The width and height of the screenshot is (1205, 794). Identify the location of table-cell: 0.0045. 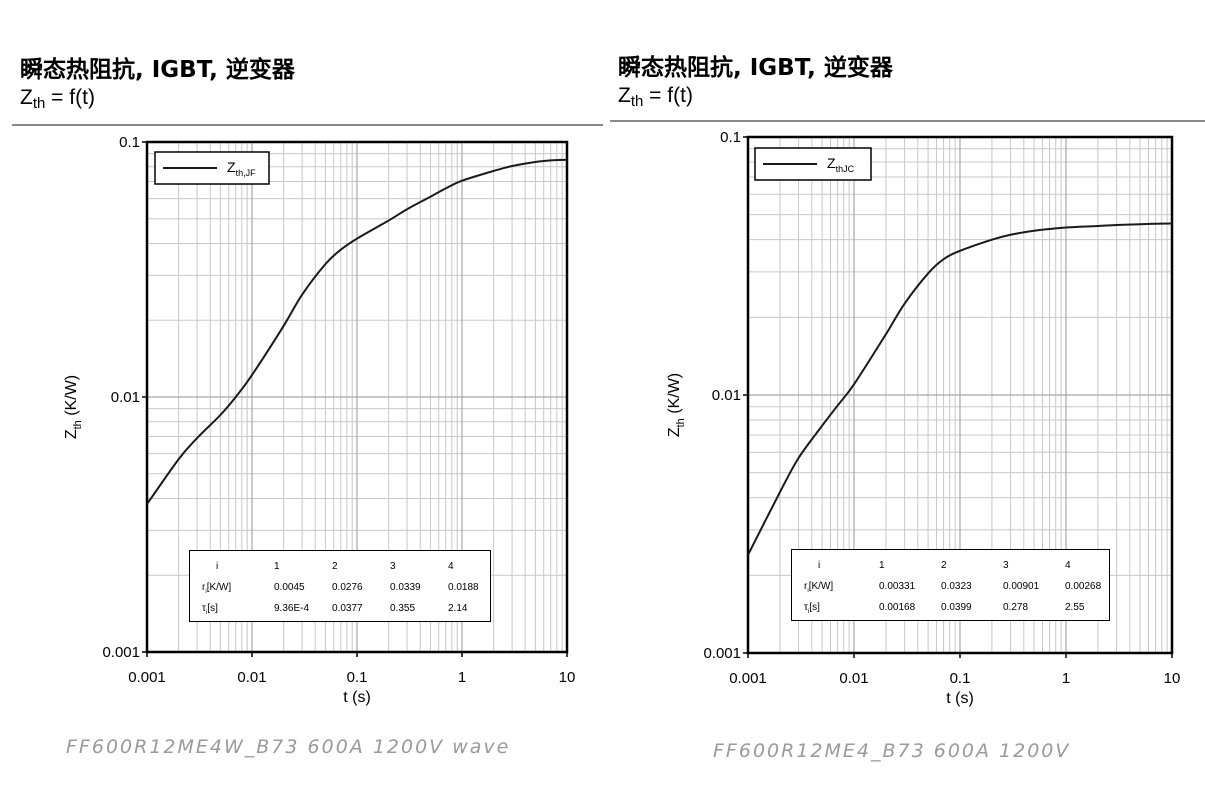
(289, 587).